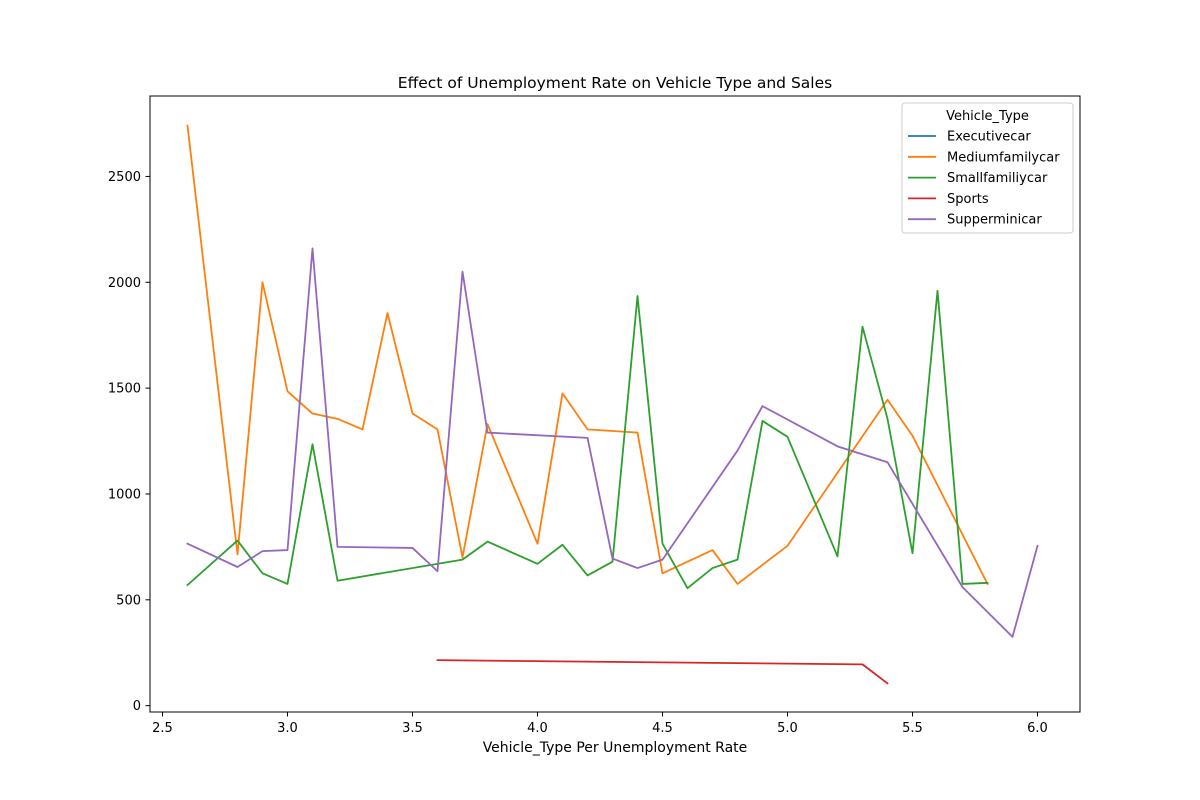 This screenshot has width=1200, height=800. Describe the element at coordinates (787, 728) in the screenshot. I see `x-tick-label: 5.0` at that location.